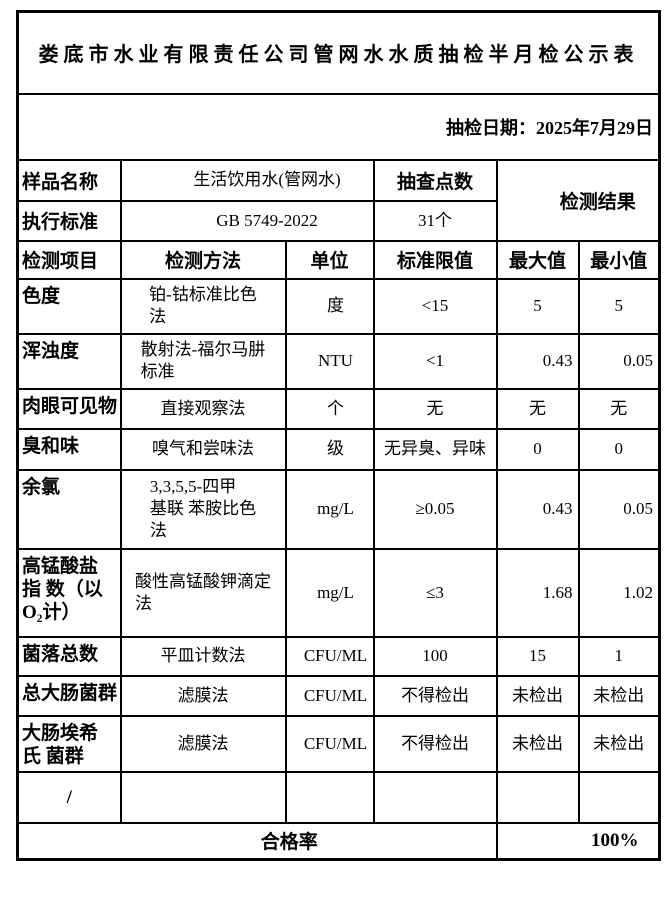 This screenshot has width=672, height=899. I want to click on limit-cell: 无, so click(435, 408).